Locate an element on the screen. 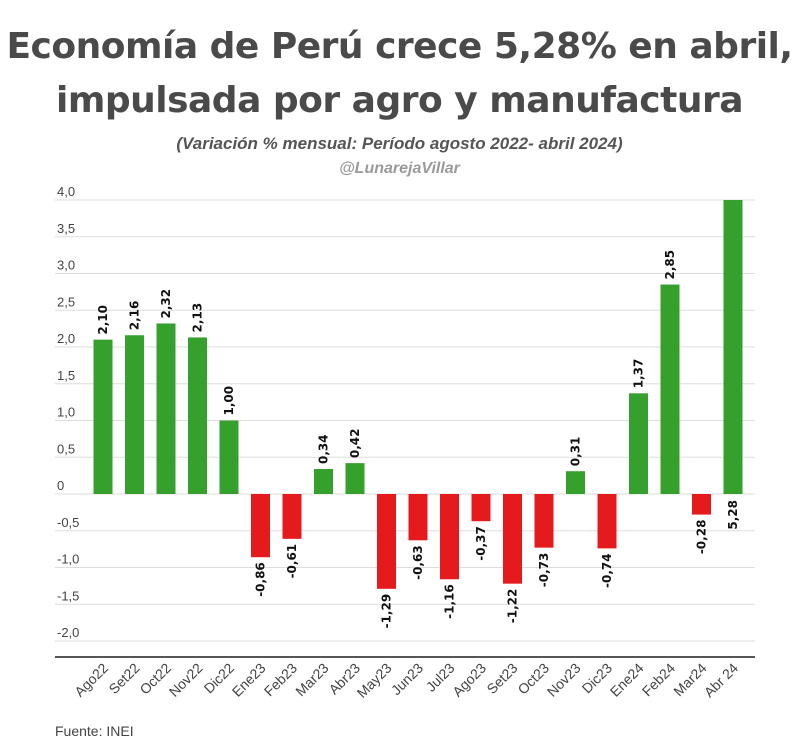 The image size is (799, 755). data-label: -0,28 is located at coordinates (702, 537).